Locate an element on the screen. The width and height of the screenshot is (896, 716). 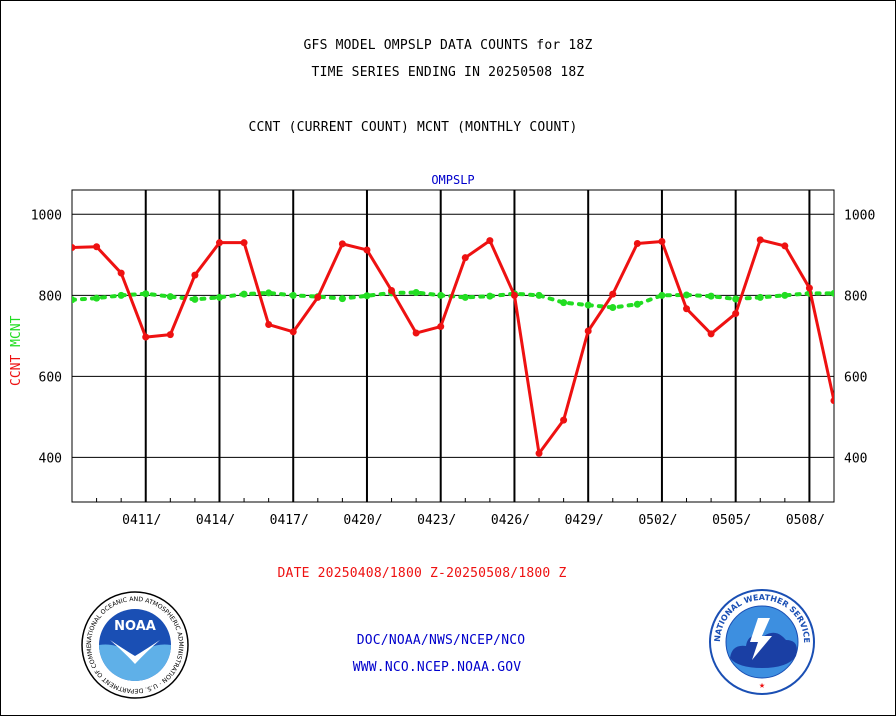
x-tick-label: 0423/ is located at coordinates (436, 520).